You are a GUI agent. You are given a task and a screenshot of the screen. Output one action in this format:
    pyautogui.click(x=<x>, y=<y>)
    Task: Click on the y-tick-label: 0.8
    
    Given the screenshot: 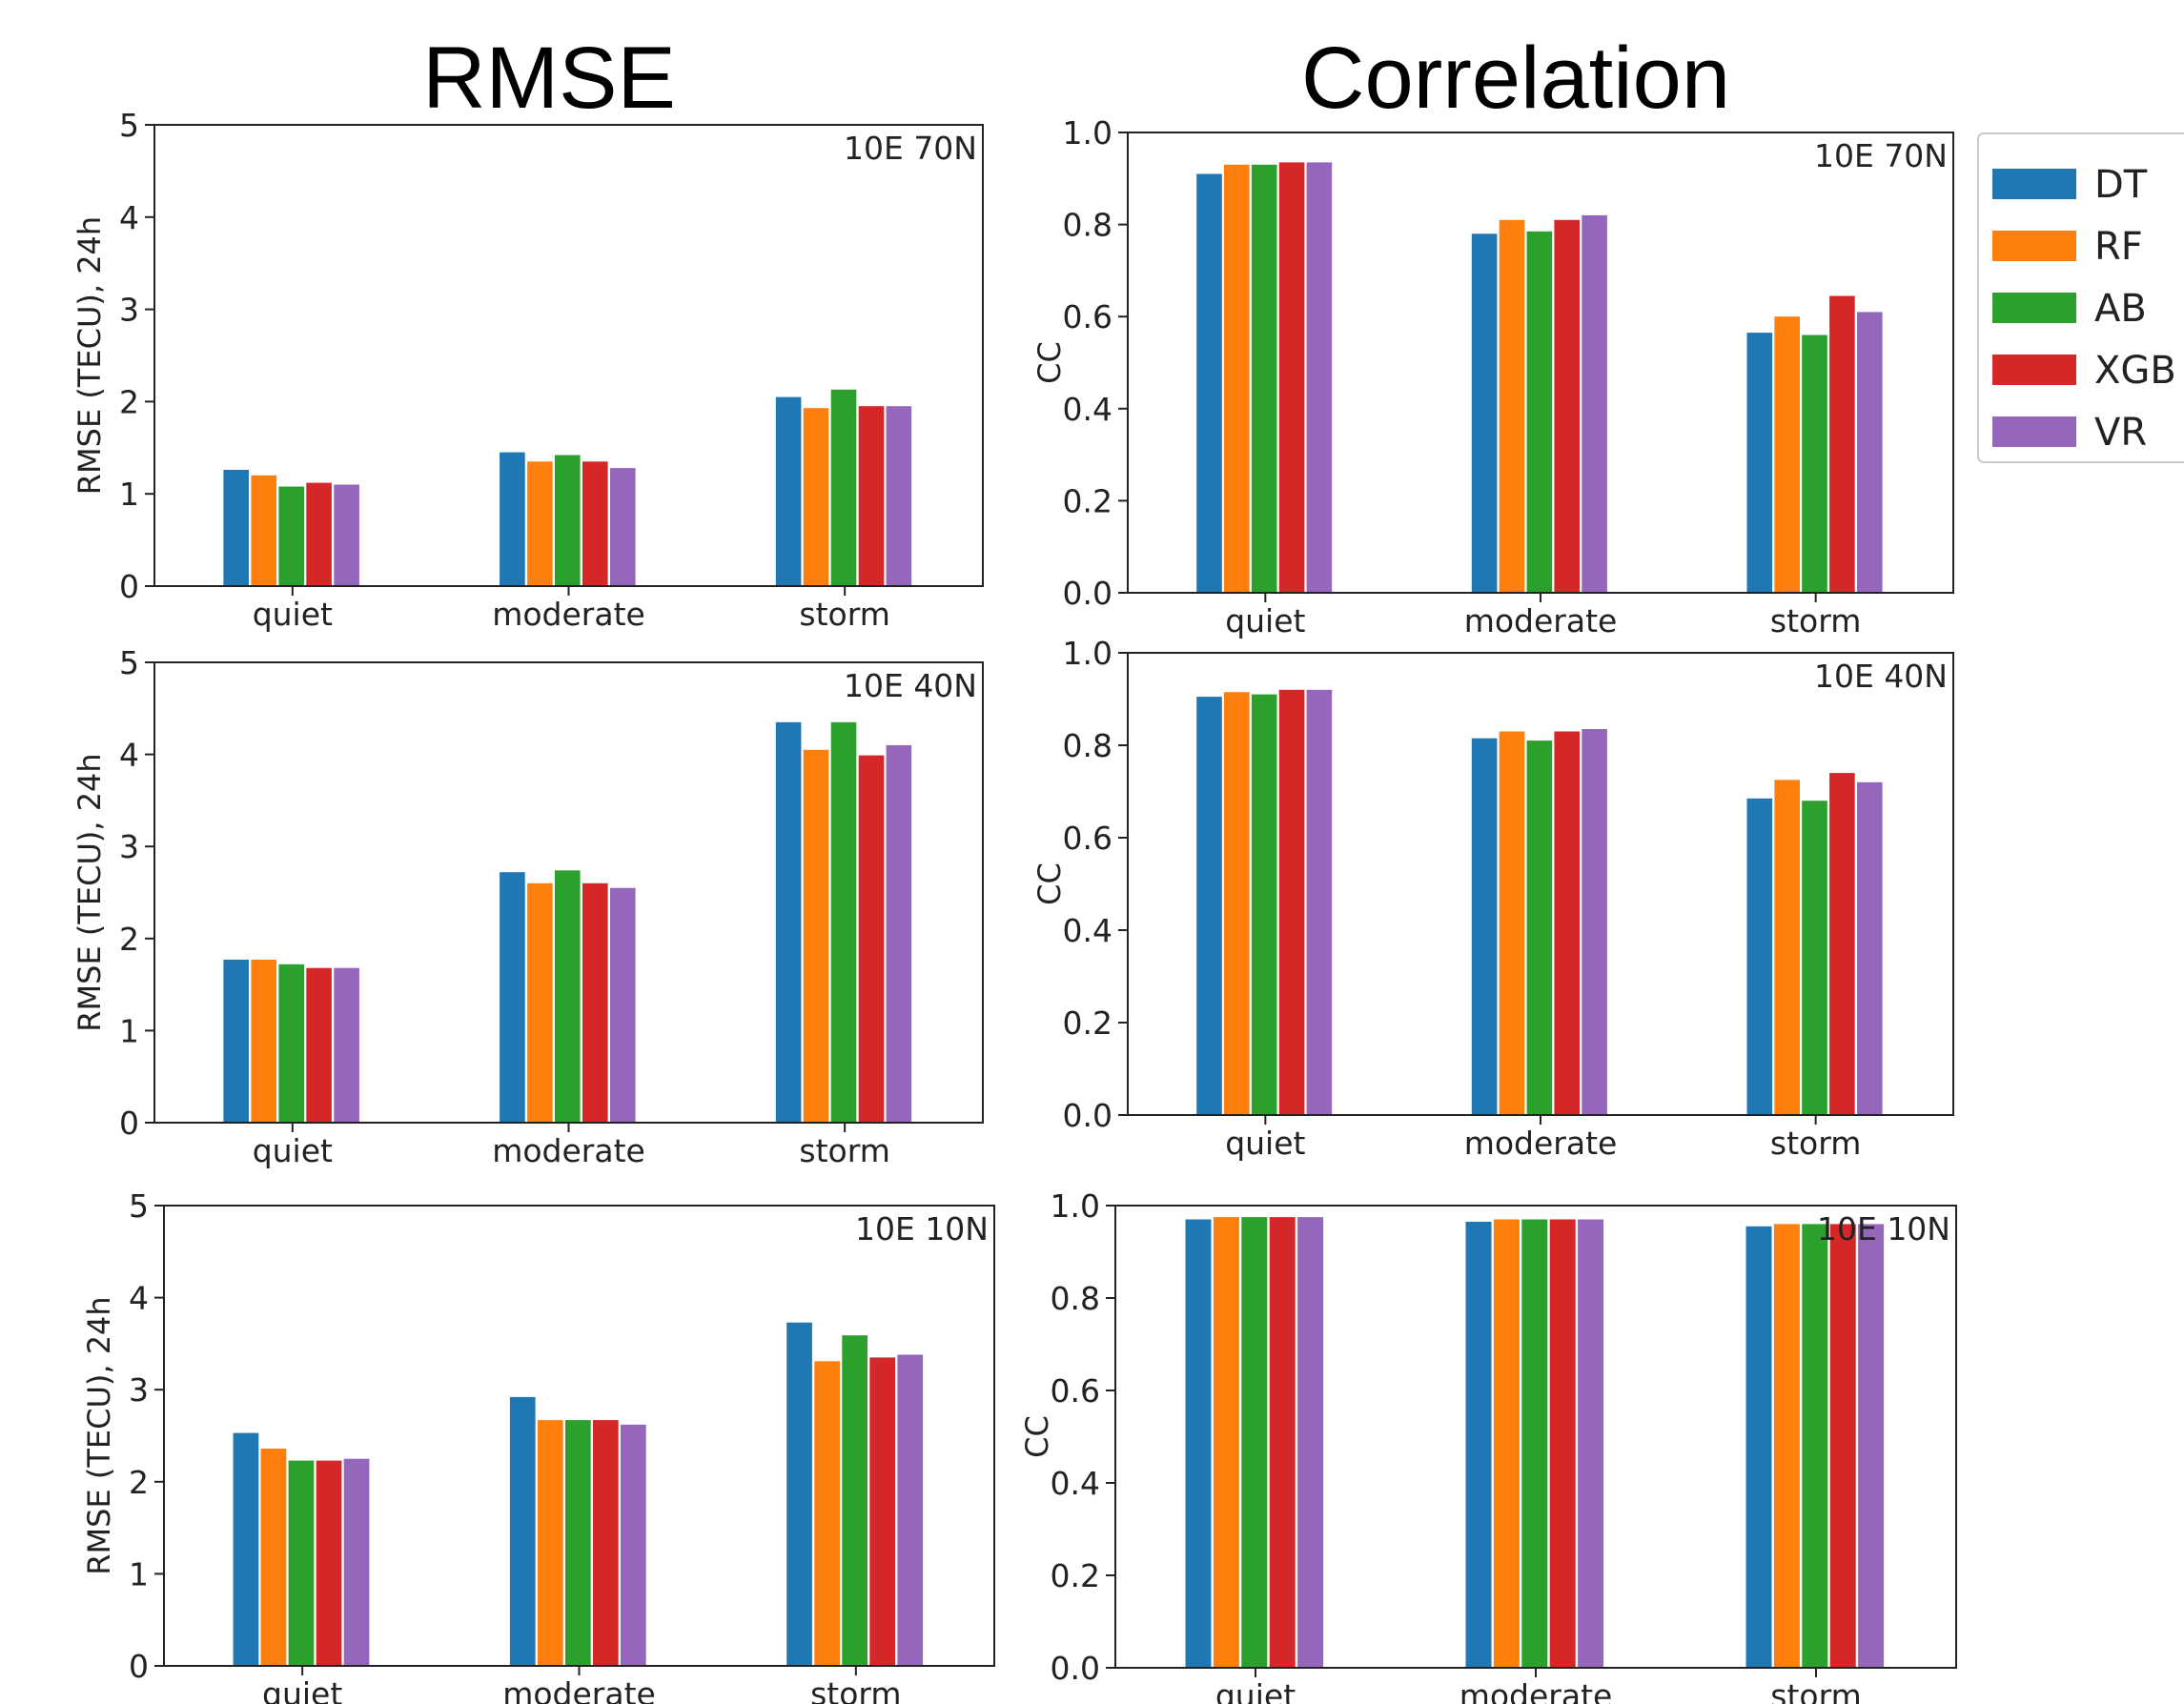 What is the action you would take?
    pyautogui.click(x=1087, y=225)
    